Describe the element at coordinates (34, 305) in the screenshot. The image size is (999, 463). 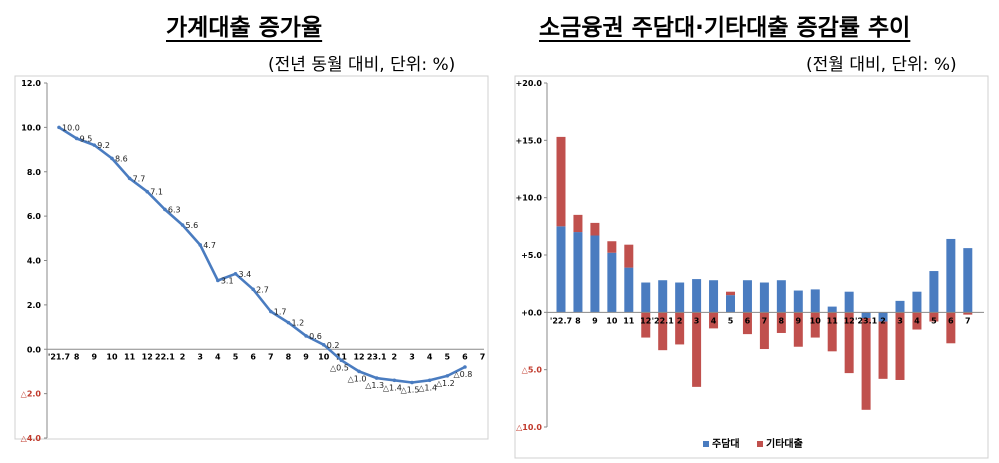
I see `left-y-tick-label: 2.0` at that location.